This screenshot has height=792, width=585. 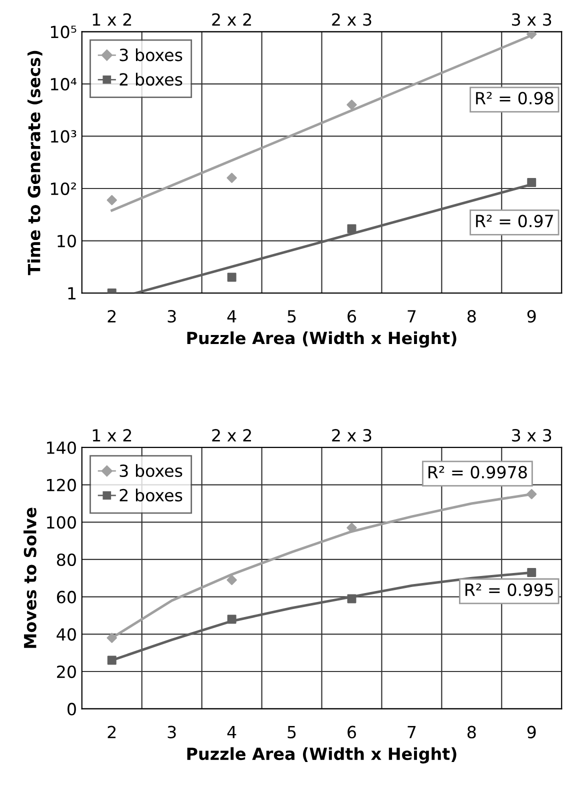 What do you see at coordinates (63, 84) in the screenshot?
I see `y-tick-label: 10⁴` at bounding box center [63, 84].